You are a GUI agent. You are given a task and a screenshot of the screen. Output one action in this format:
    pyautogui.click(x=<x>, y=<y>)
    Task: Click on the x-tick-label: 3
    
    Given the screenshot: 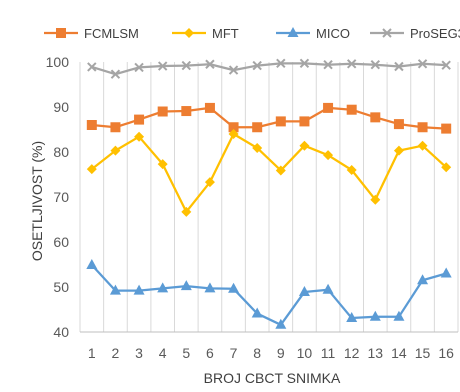 What is the action you would take?
    pyautogui.click(x=139, y=353)
    